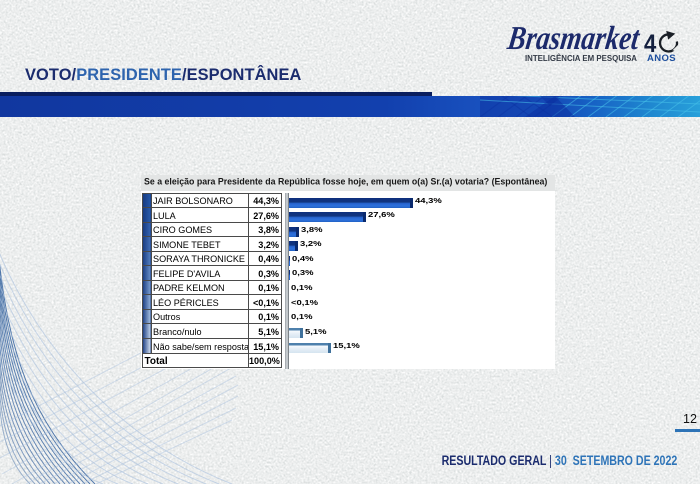 Image resolution: width=700 pixels, height=484 pixels. What do you see at coordinates (661, 58) in the screenshot?
I see `svg-text: ANOS` at bounding box center [661, 58].